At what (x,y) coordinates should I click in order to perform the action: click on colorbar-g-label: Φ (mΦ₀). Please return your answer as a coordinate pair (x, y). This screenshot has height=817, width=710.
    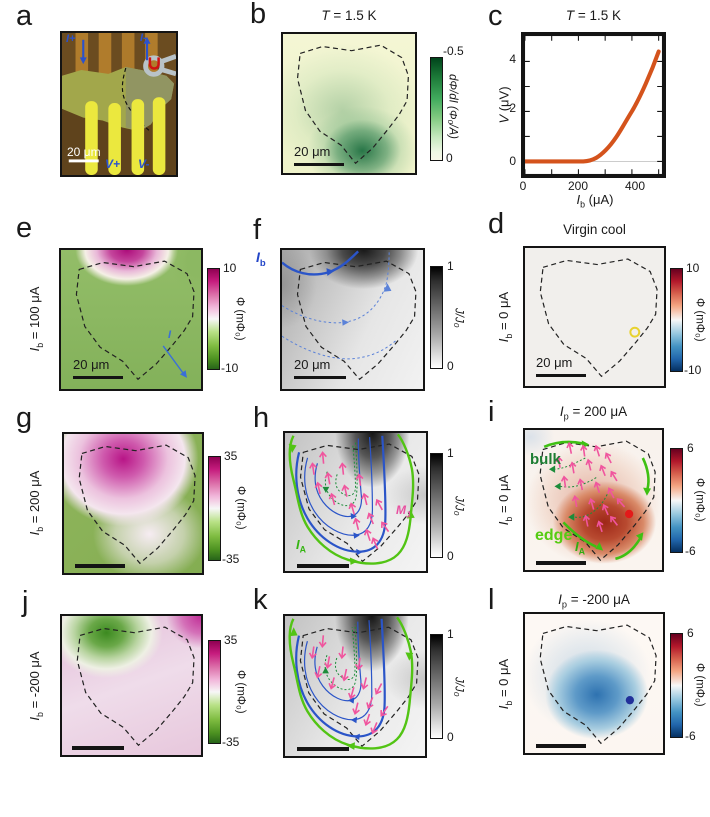
    Looking at the image, I should click on (240, 508).